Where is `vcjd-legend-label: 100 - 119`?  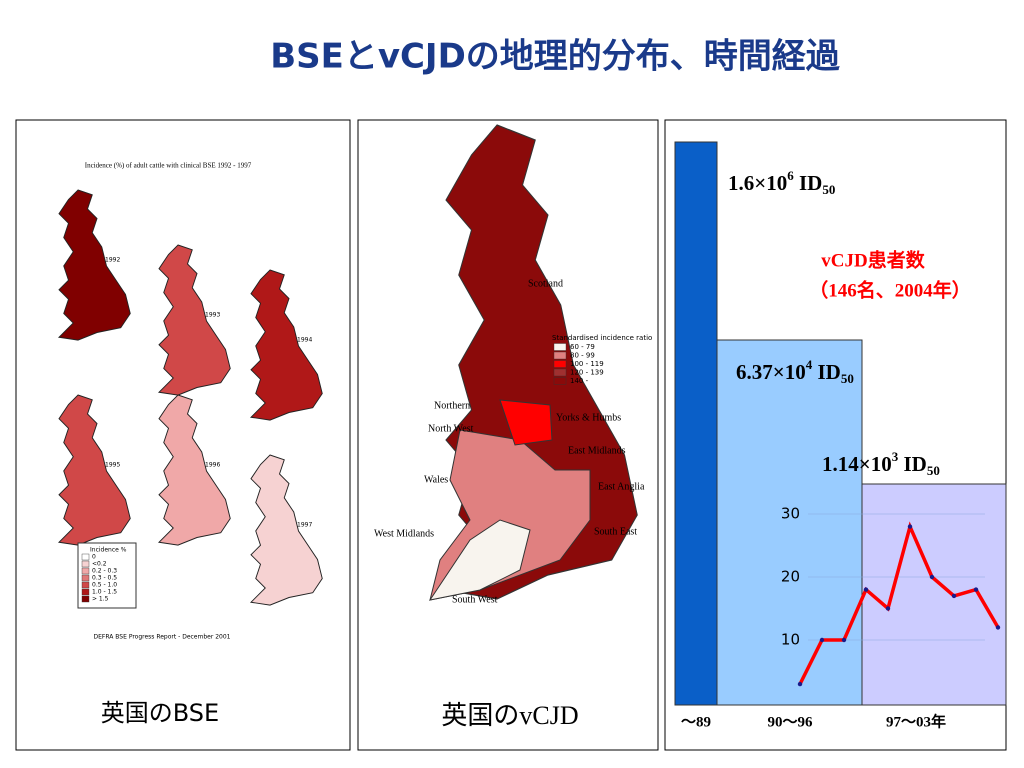 vcjd-legend-label: 100 - 119 is located at coordinates (587, 364).